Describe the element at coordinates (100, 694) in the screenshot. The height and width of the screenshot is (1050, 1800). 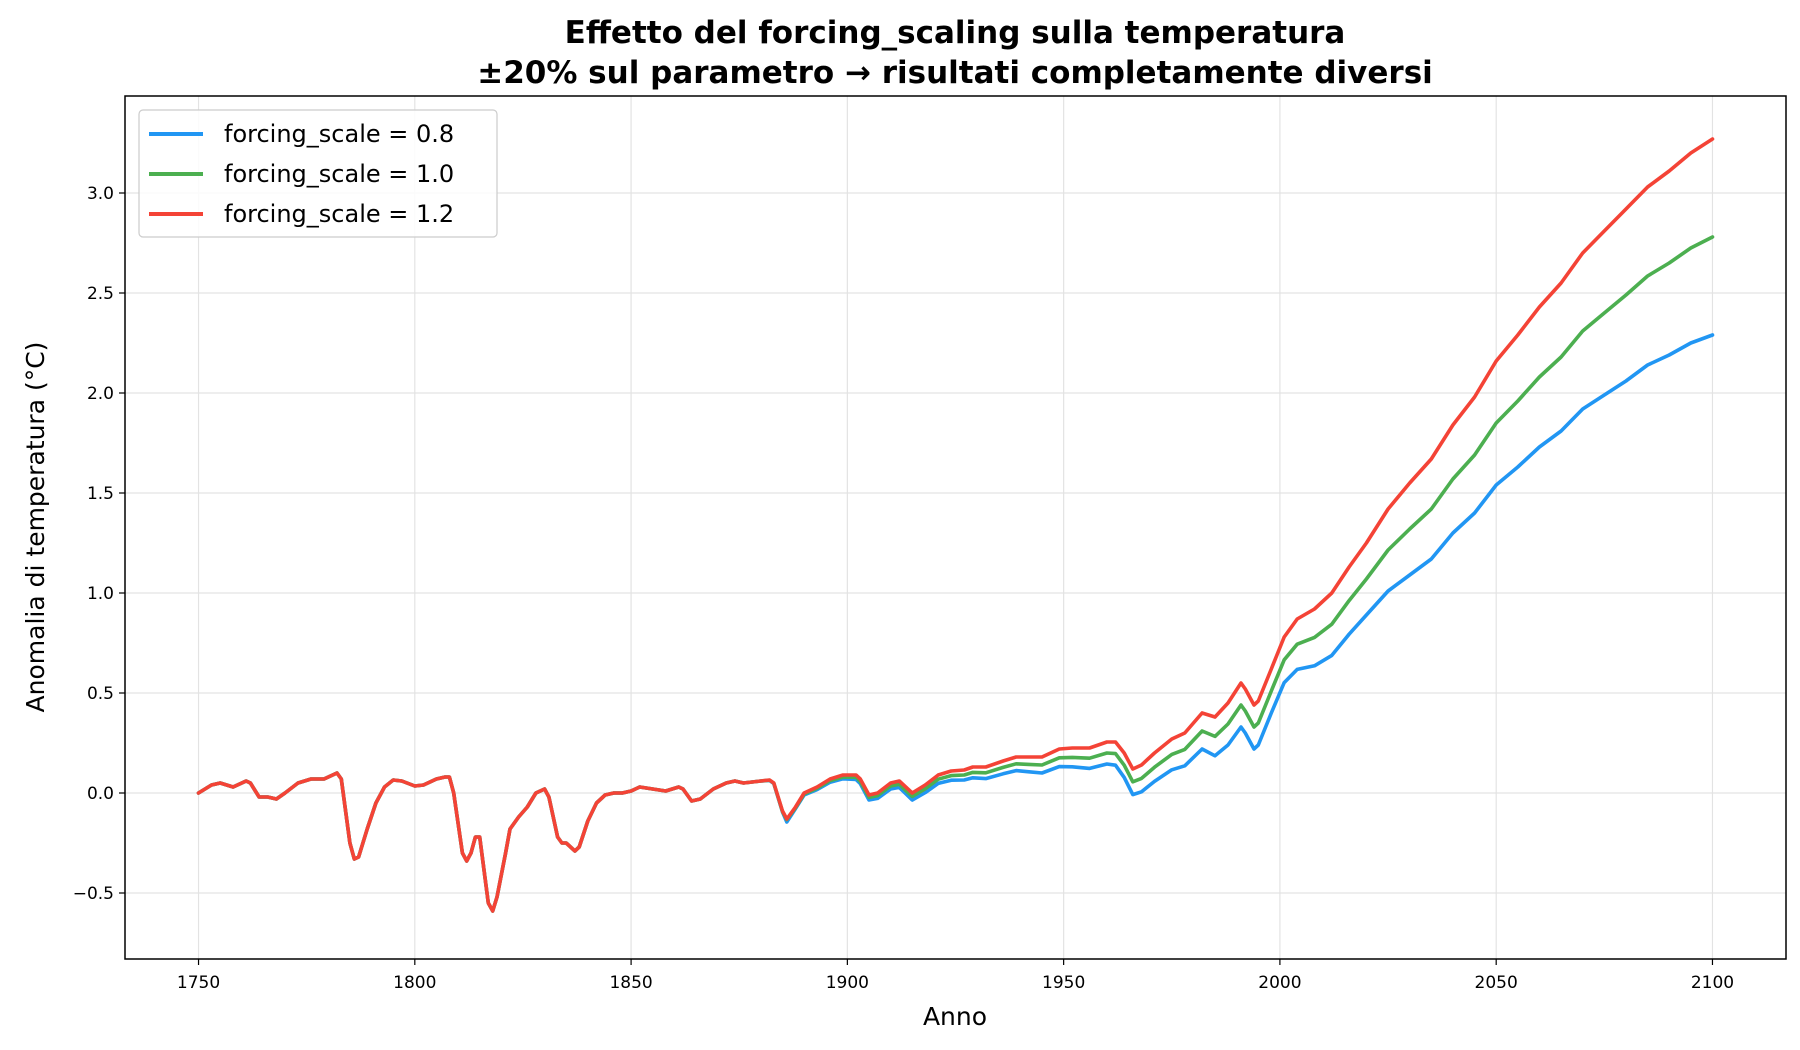
I see `y-tick-label: 0.5` at that location.